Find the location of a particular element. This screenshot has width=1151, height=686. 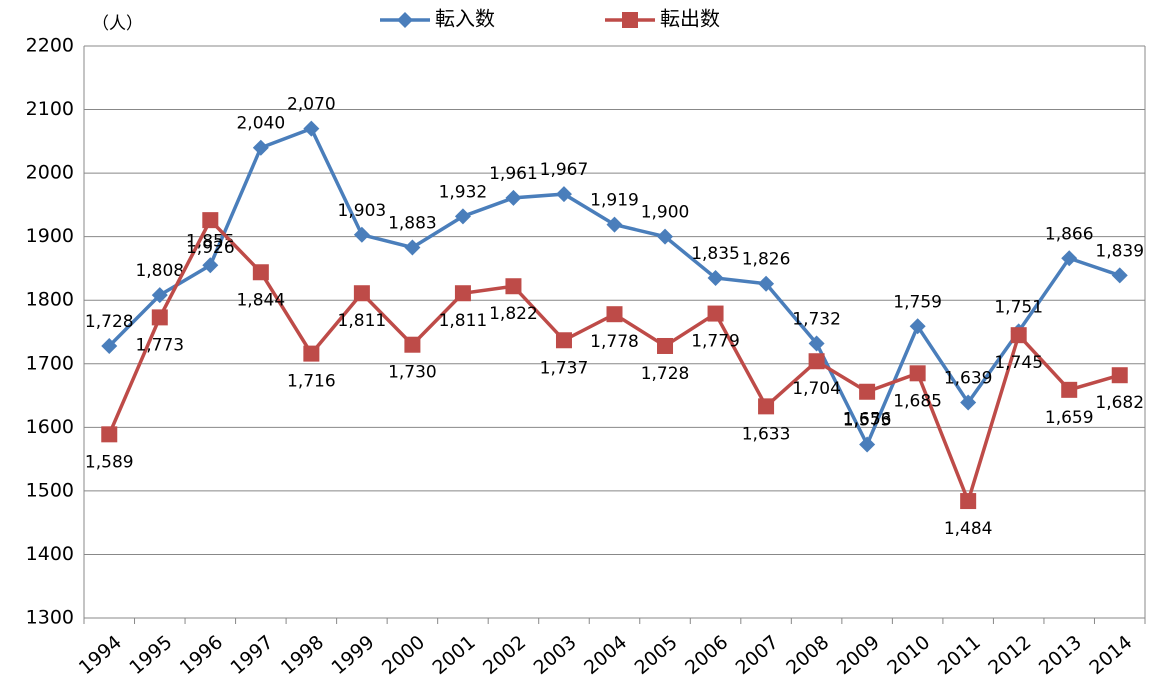

x-tick-label: 2001 is located at coordinates (453, 655).